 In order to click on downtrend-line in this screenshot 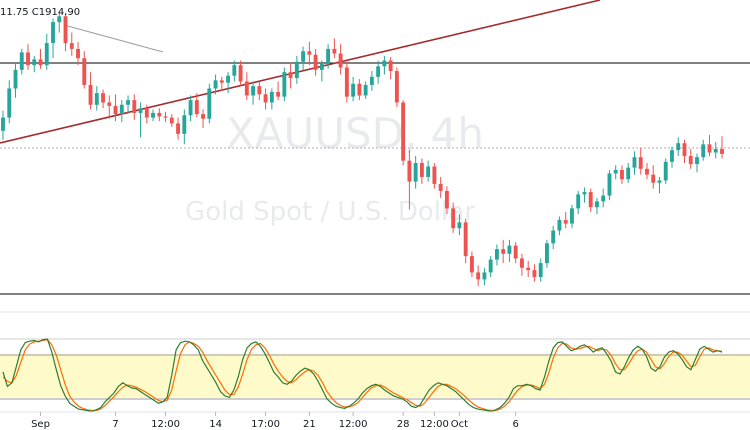, I will do `click(113, 38)`.